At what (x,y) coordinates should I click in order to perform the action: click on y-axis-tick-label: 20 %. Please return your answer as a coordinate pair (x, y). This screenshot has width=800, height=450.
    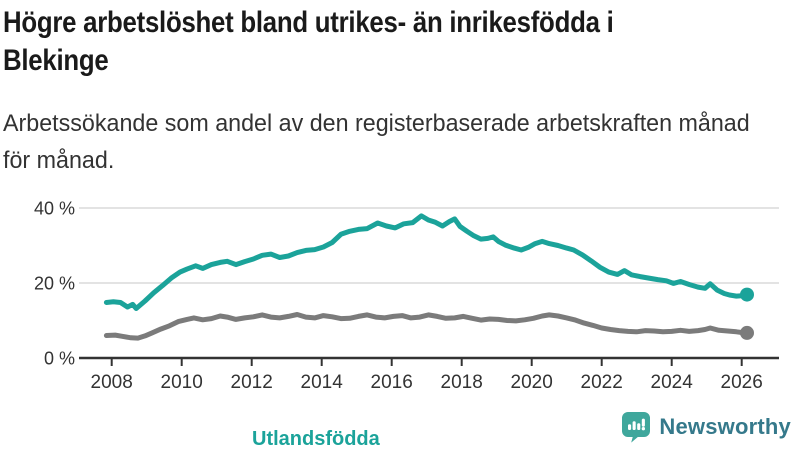
    Looking at the image, I should click on (54, 284).